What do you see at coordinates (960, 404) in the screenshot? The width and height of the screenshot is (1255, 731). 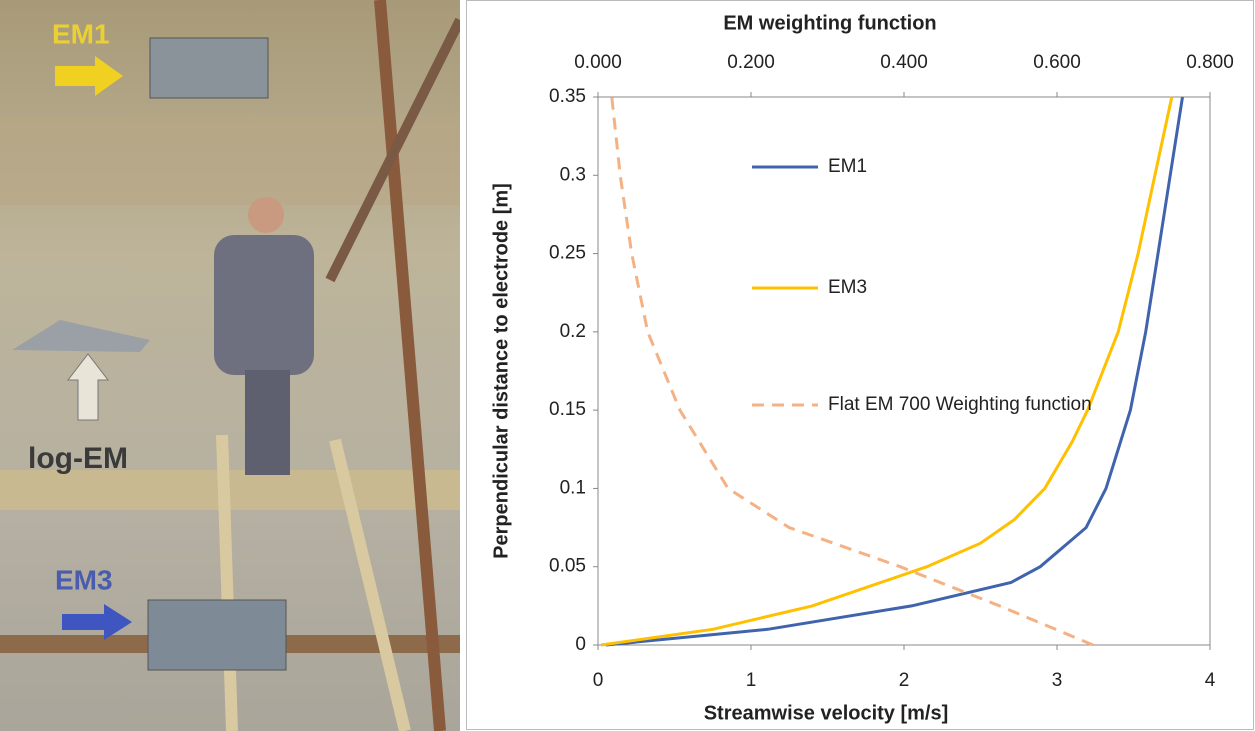 I see `legend-label: Flat EM 700 Weighting function` at bounding box center [960, 404].